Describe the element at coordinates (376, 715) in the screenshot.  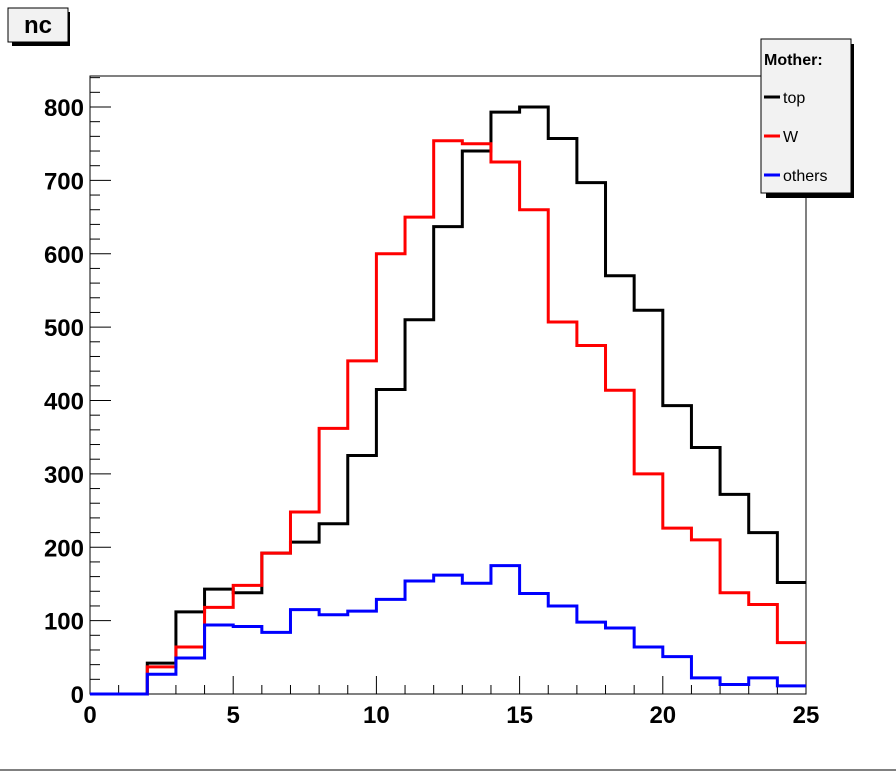
I see `x-tick-label: 10` at that location.